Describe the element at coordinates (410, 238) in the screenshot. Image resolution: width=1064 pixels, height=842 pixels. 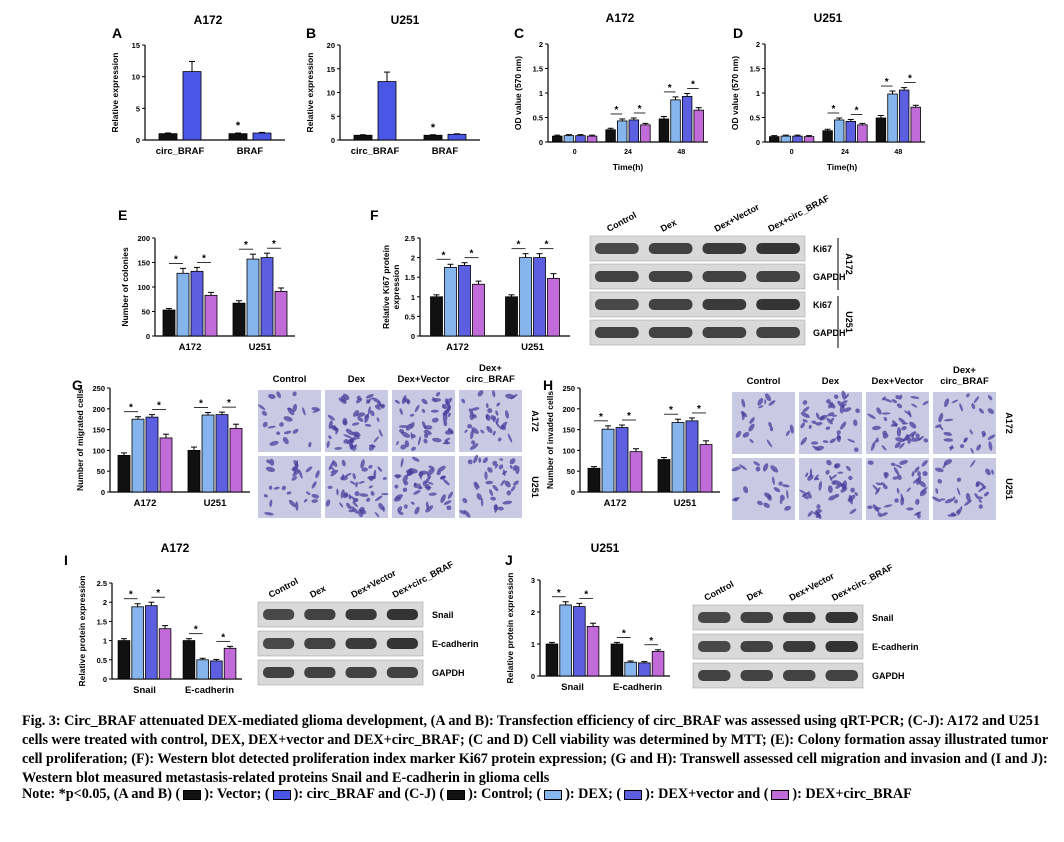
I see `y-tick-label: 2.5` at that location.